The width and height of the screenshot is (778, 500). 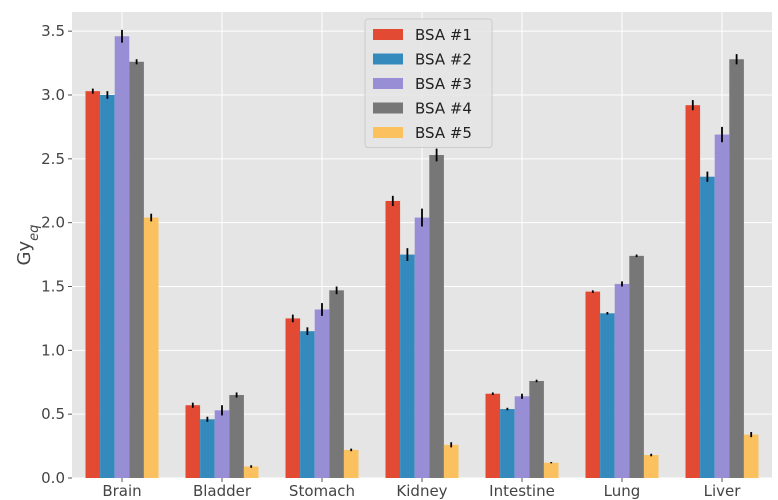 I want to click on y-axis-ticks: 0.0 0.5 1.0 1.5 2.0 2.5 3.0 3.5, so click(x=56, y=254).